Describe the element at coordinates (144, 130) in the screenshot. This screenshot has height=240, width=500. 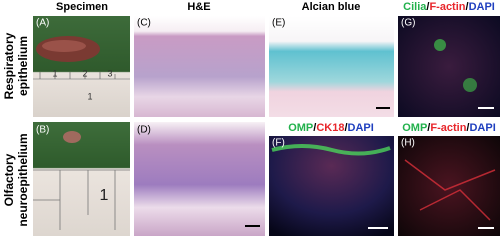
I see `panel-label: (D)` at that location.